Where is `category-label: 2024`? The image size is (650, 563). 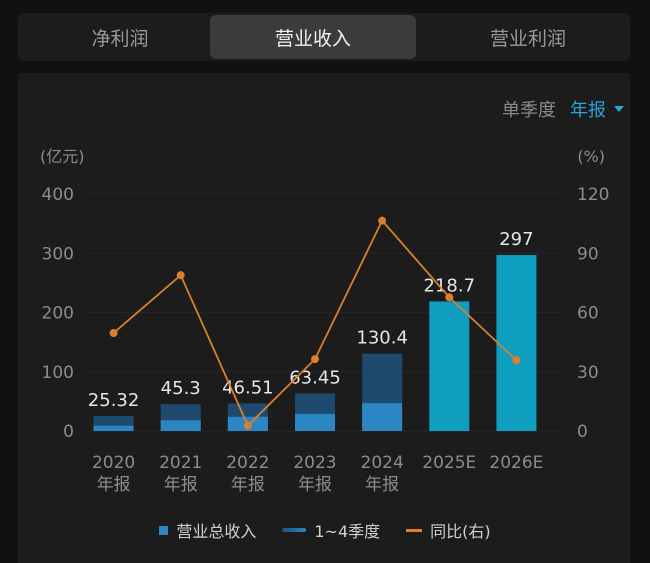
category-label: 2024 is located at coordinates (382, 463).